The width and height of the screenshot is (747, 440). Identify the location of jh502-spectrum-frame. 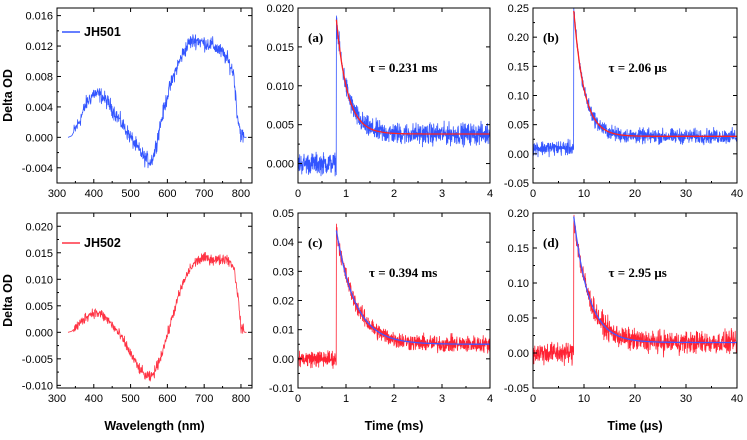
(154, 300).